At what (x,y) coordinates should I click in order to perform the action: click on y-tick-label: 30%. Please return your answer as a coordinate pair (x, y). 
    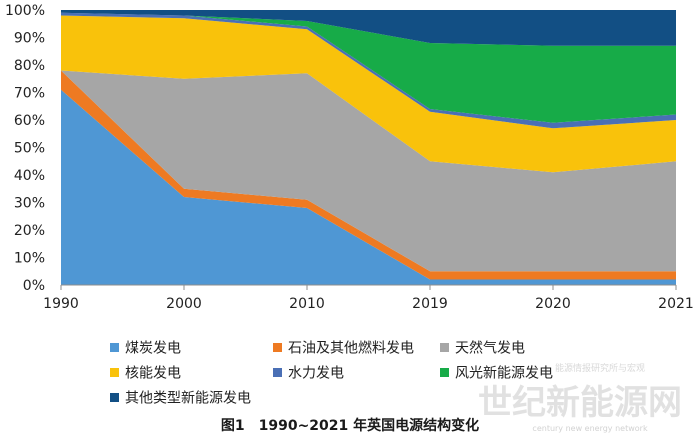
    Looking at the image, I should click on (29, 204).